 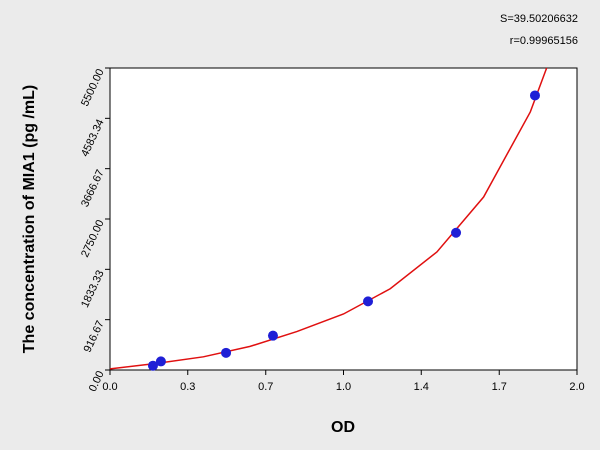 I want to click on annotation: S=39.50206632, so click(x=539, y=19).